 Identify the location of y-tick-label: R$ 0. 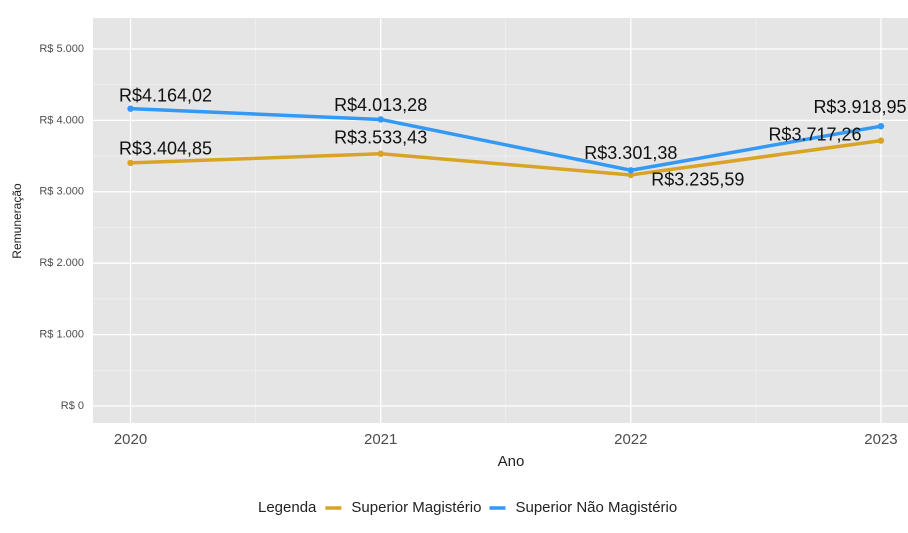
(72, 406).